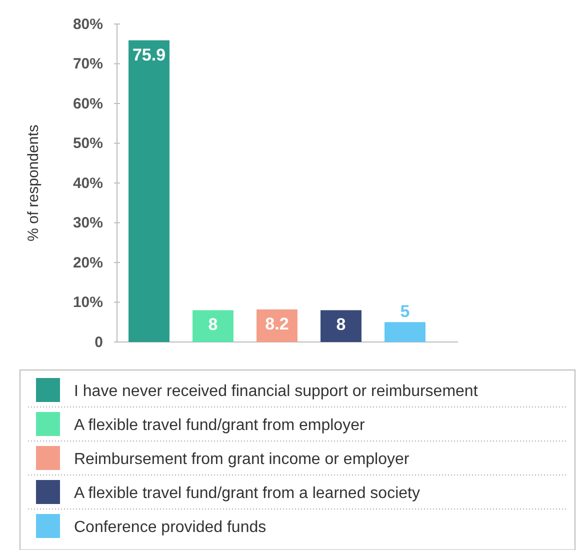 The width and height of the screenshot is (580, 550). I want to click on legend-label: I have never received financial support or reimbursement, so click(276, 391).